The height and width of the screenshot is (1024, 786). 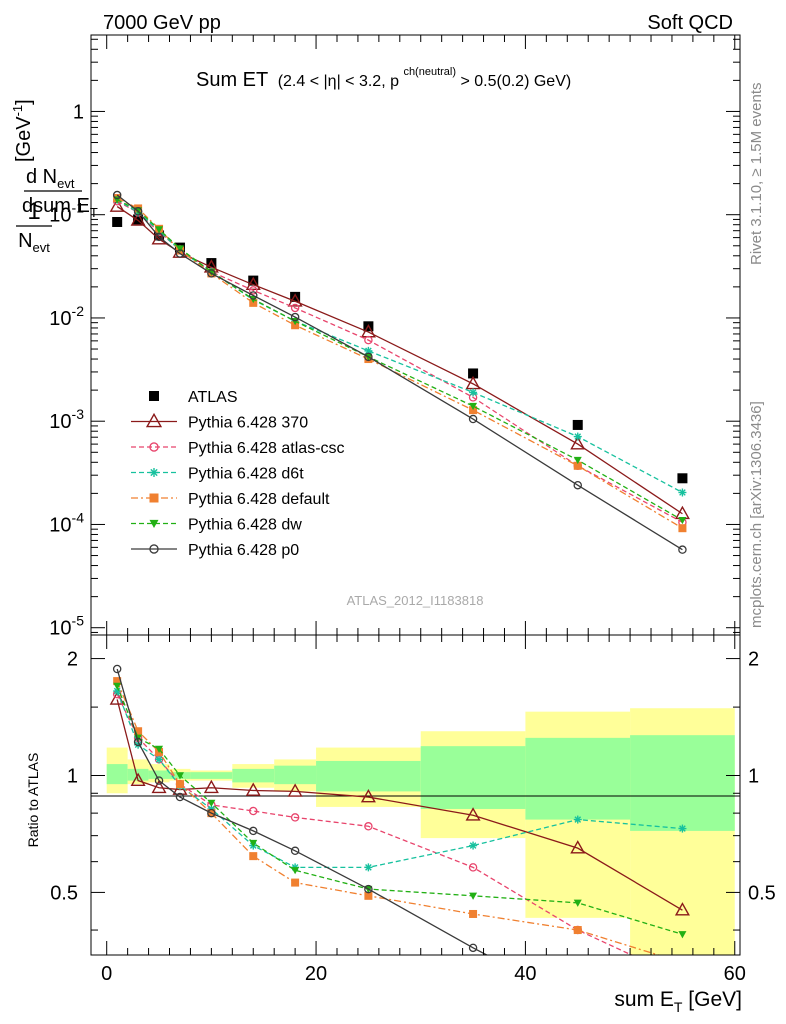 I want to click on legend-entry-atlas: ATLAS, so click(x=193, y=397).